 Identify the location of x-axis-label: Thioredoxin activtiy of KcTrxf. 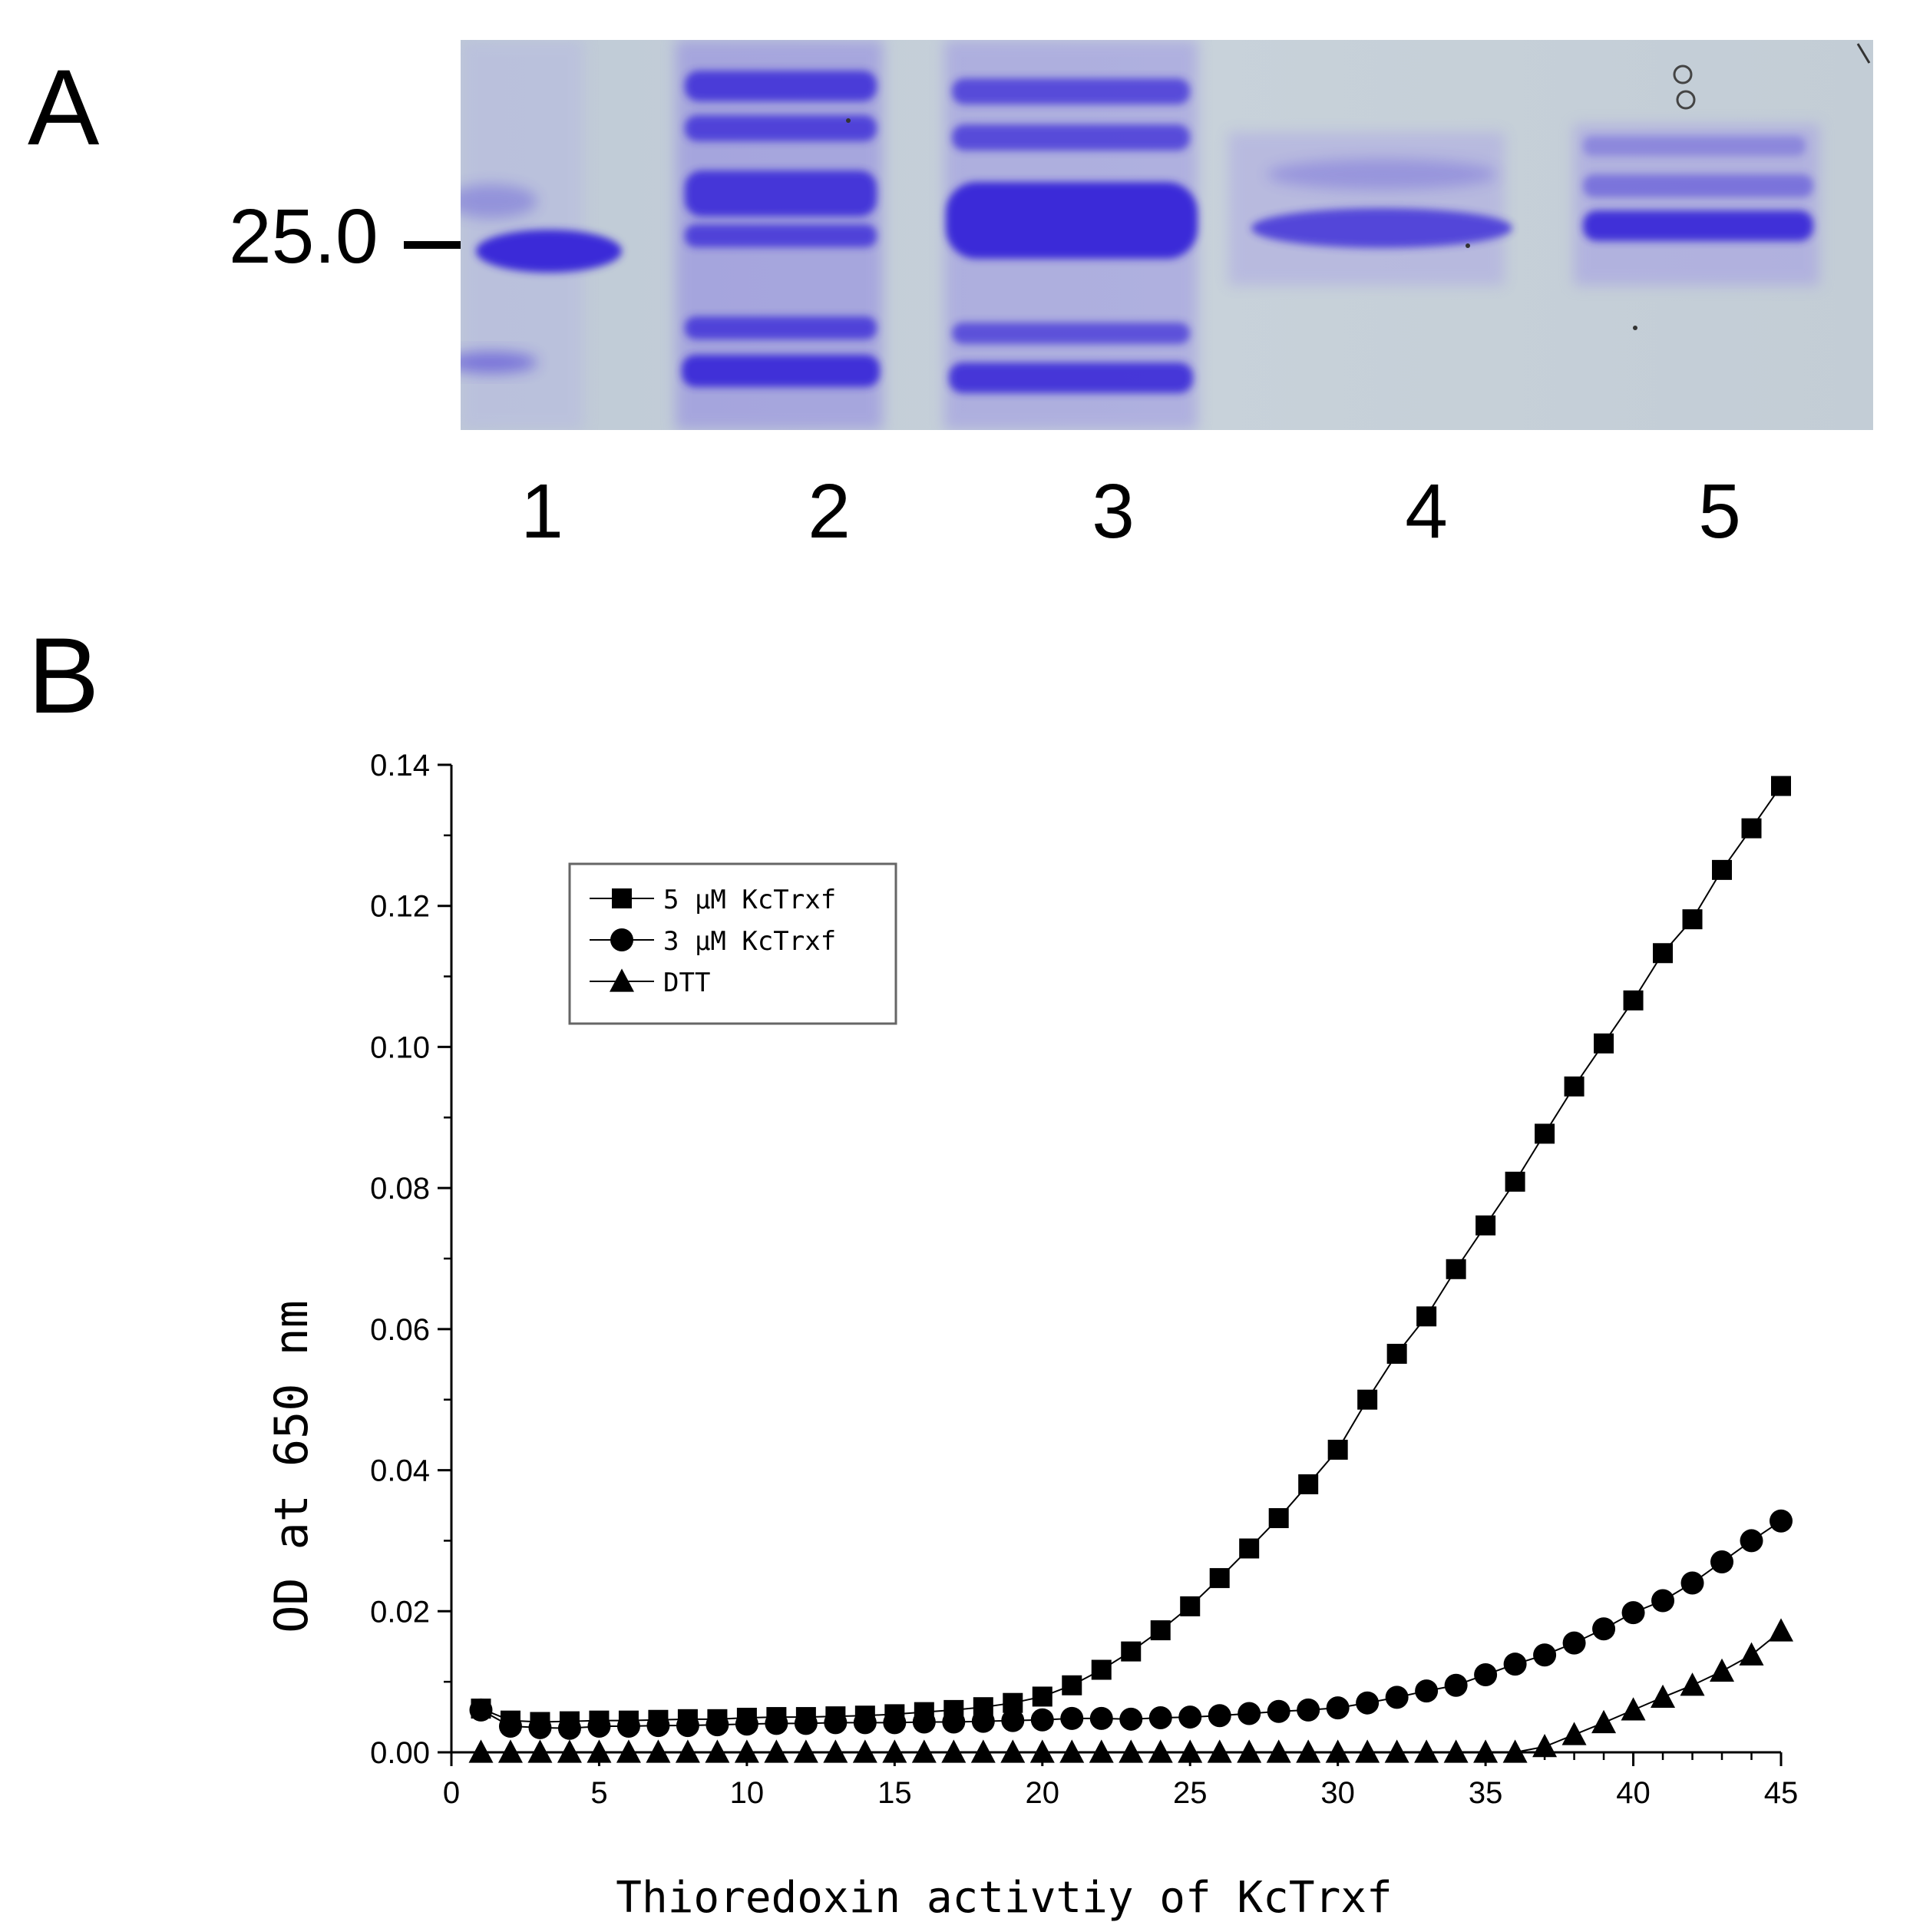
(1004, 1898).